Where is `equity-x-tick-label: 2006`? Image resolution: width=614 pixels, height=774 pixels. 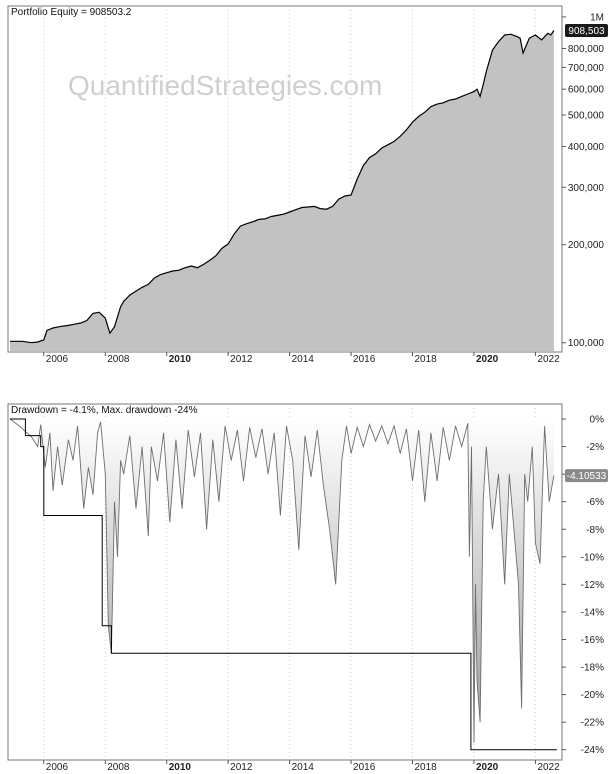 equity-x-tick-label: 2006 is located at coordinates (57, 359).